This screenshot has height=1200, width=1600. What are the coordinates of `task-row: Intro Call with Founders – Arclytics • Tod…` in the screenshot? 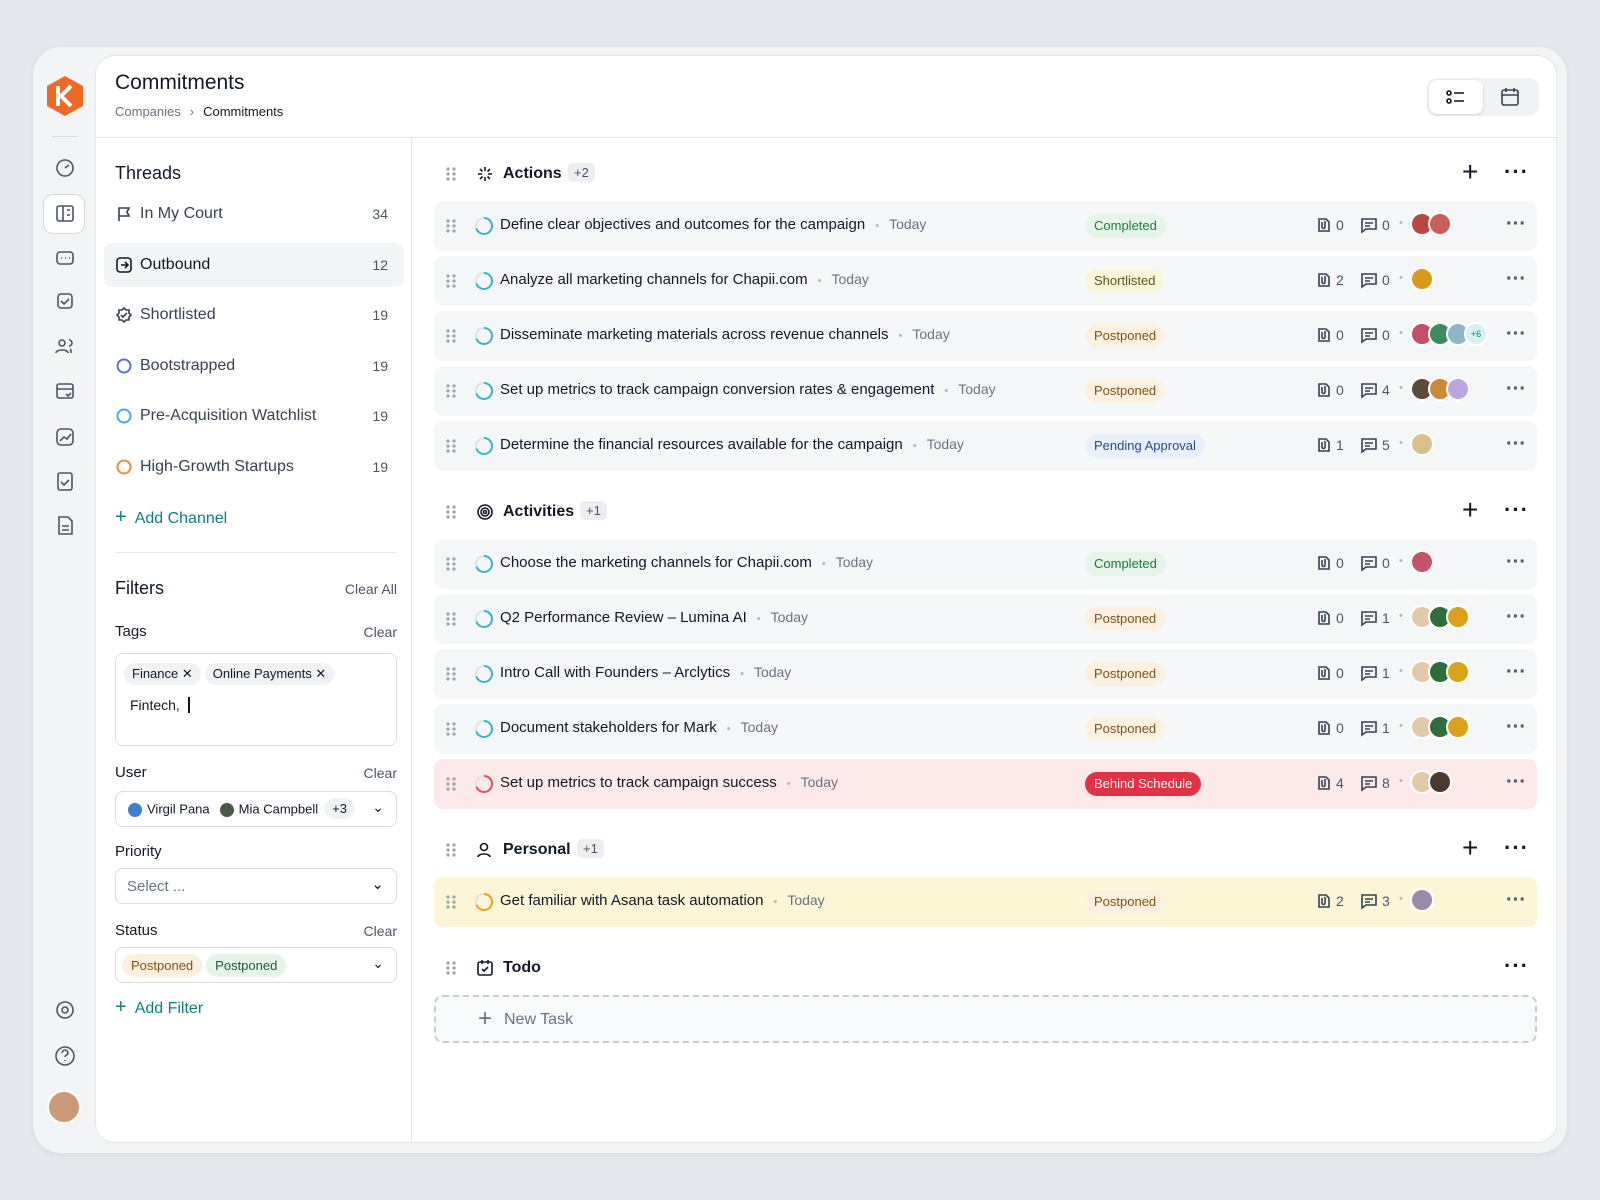 It's located at (985, 674).